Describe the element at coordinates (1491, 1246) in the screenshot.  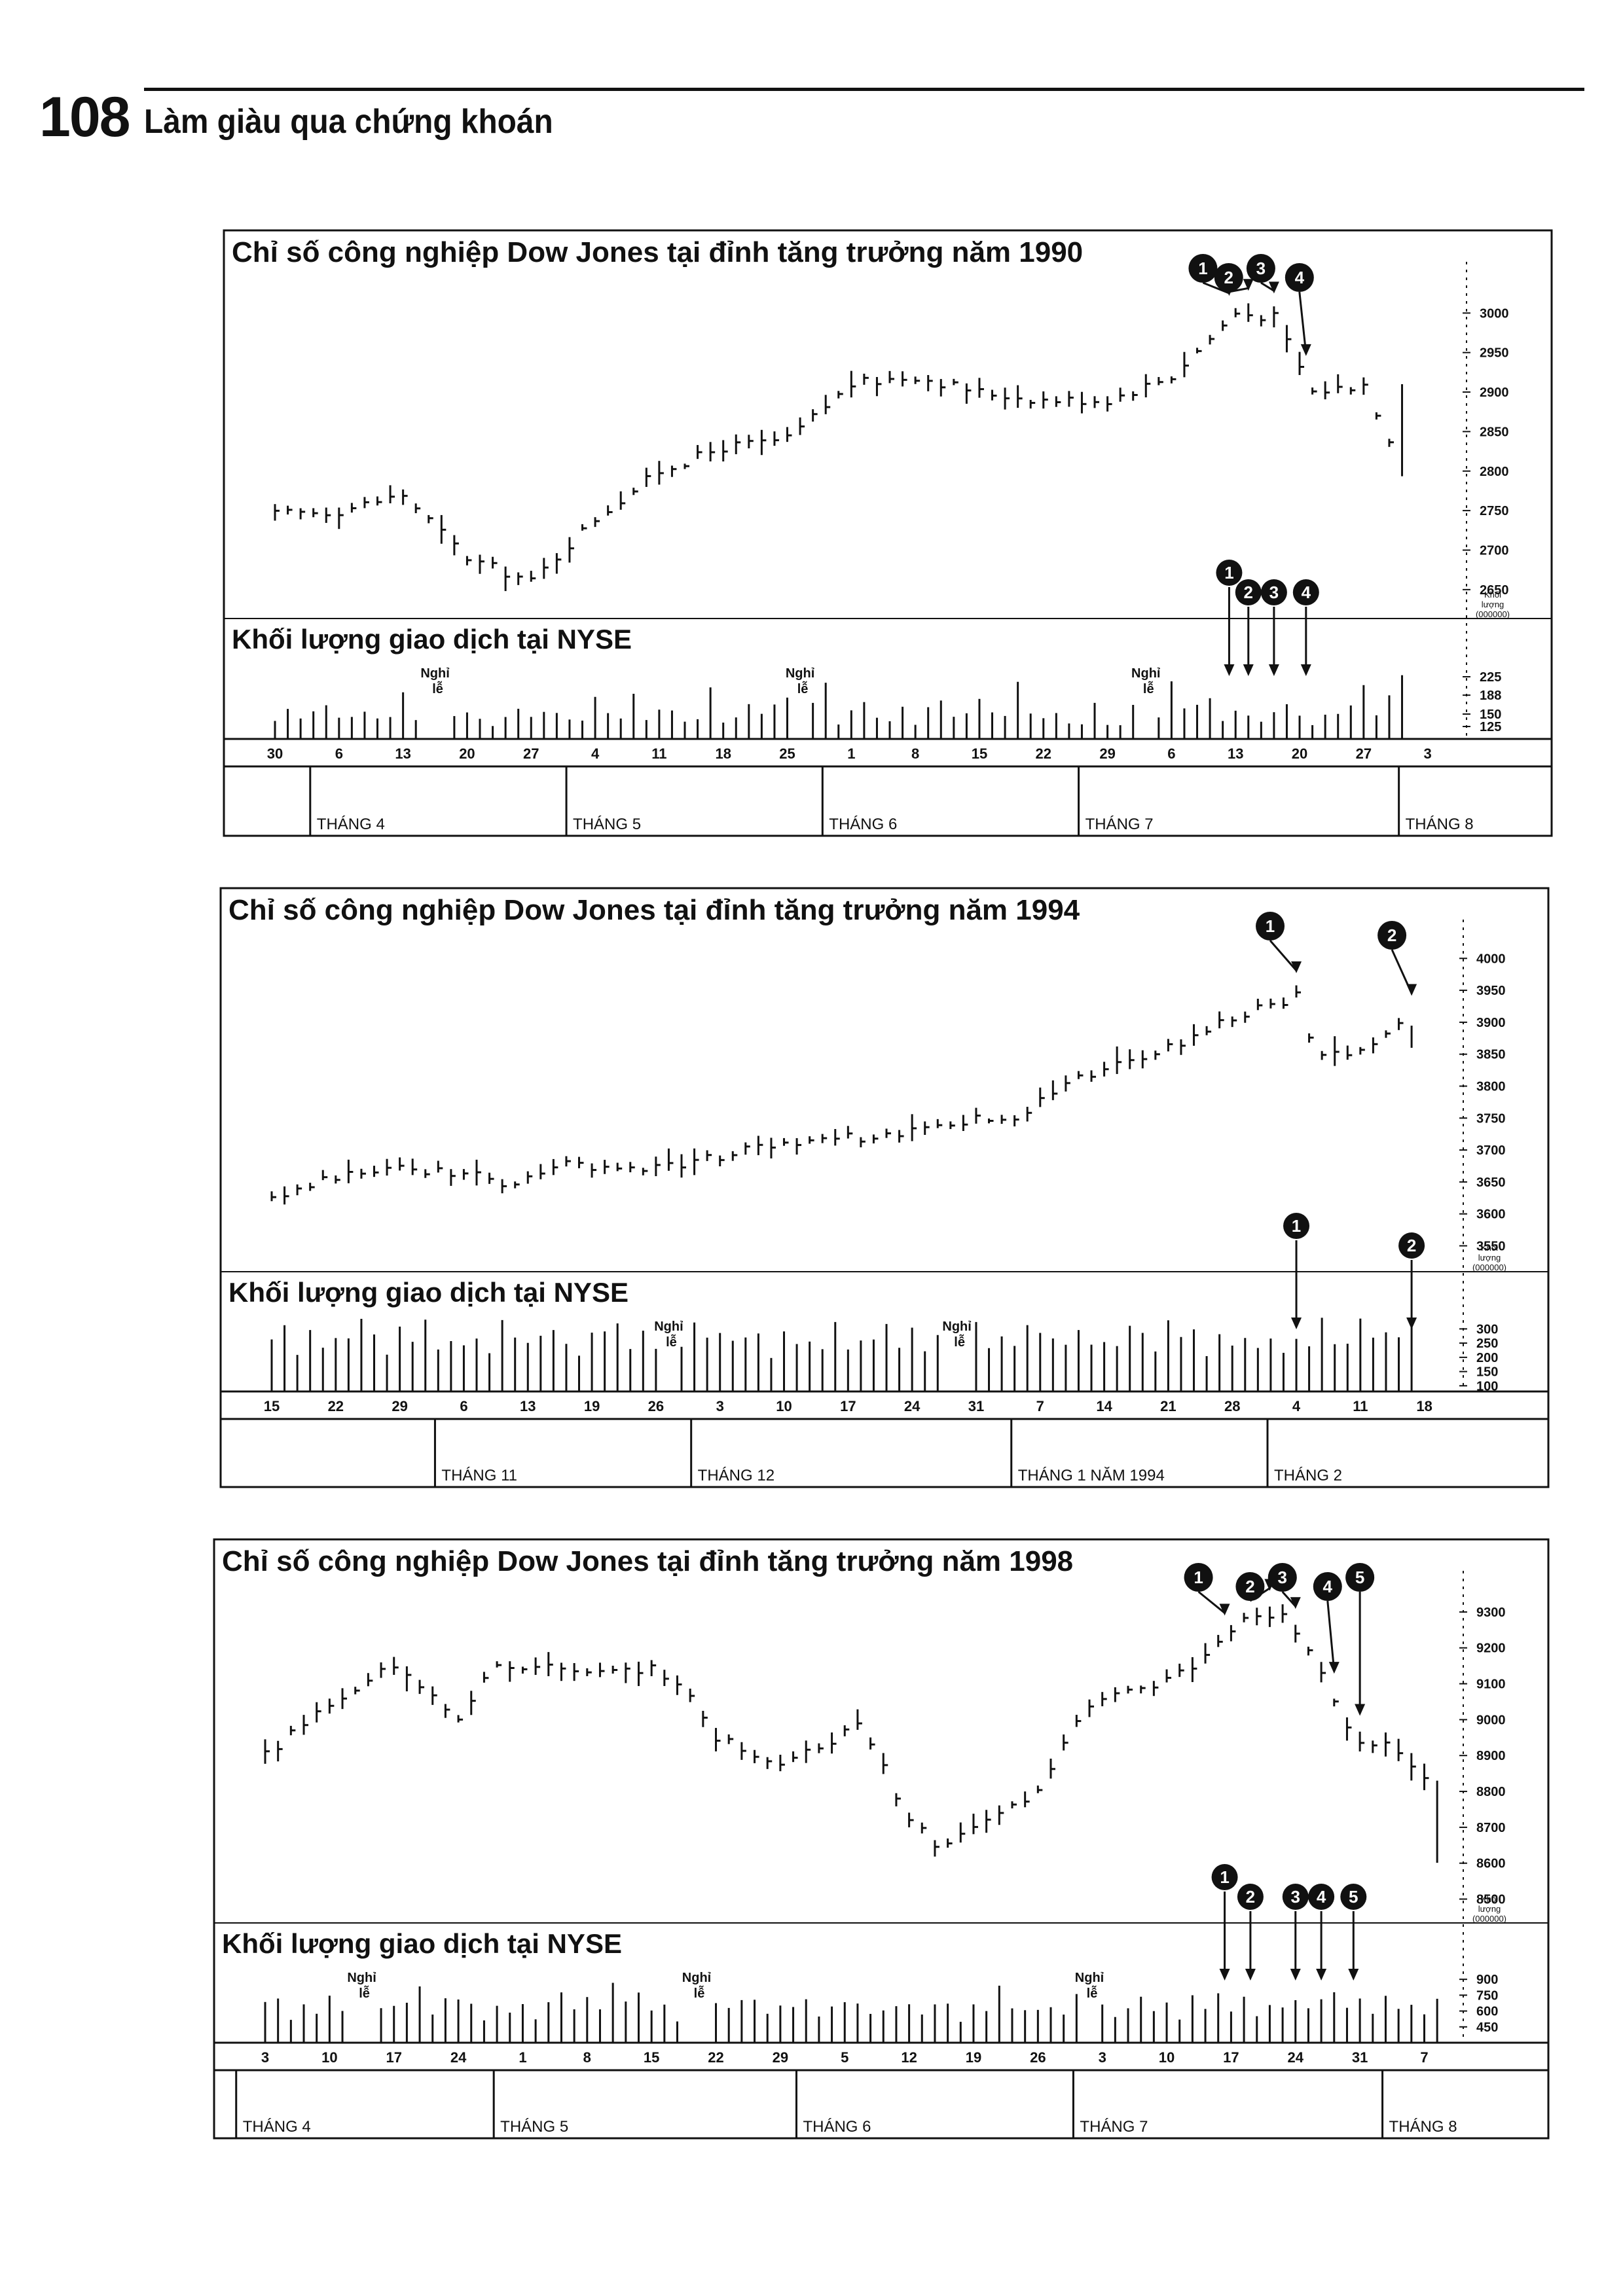
I see `y-tick-label: 3550` at that location.